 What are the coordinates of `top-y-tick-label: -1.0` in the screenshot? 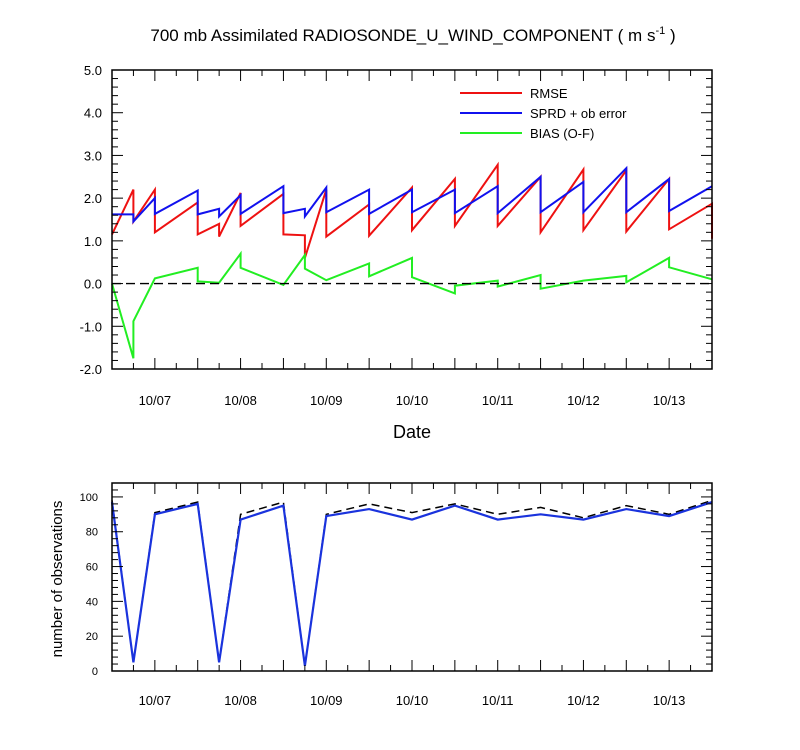 It's located at (91, 326).